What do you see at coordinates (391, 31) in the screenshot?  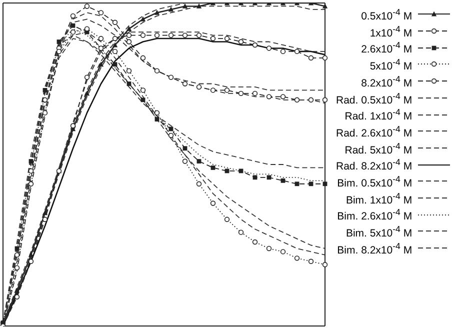 I see `legend-label: 1x10$^{-4}$ M` at bounding box center [391, 31].